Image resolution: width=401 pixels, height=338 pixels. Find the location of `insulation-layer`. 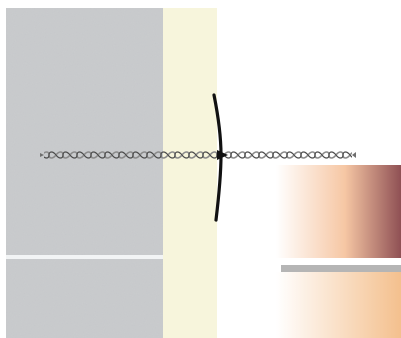

insulation-layer is located at coordinates (190, 173).